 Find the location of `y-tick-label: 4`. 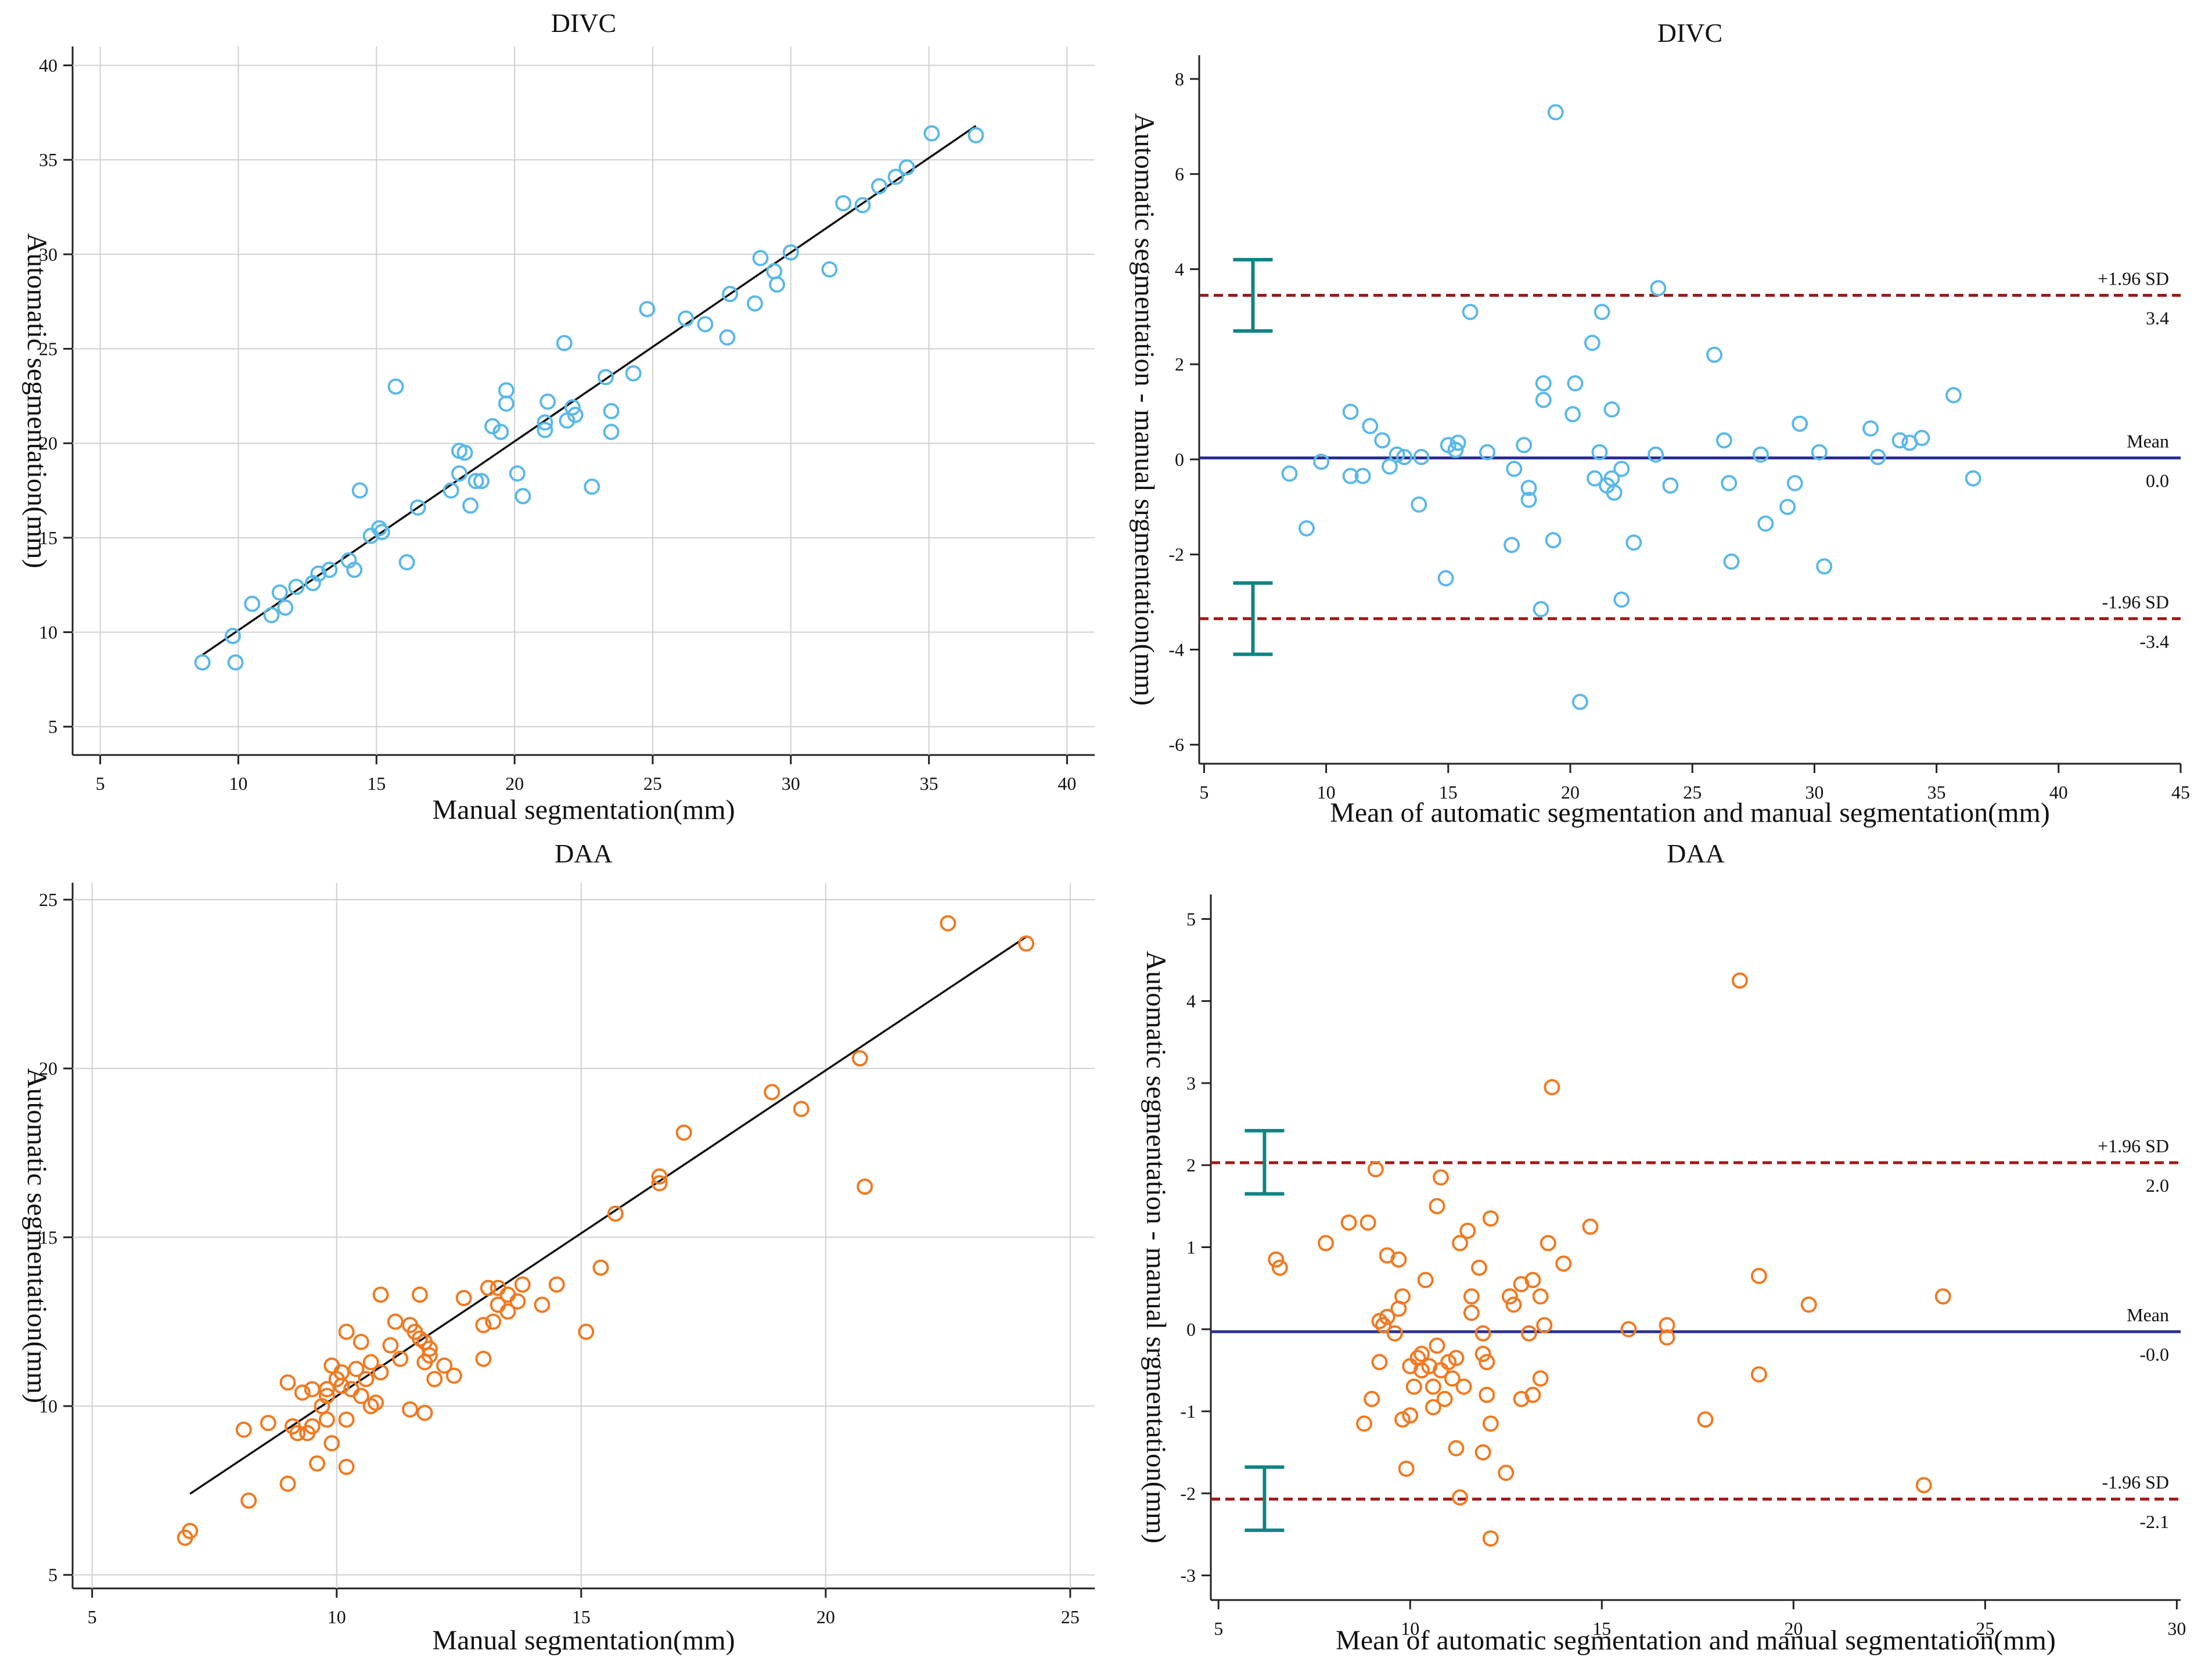

y-tick-label: 4 is located at coordinates (1191, 1001).